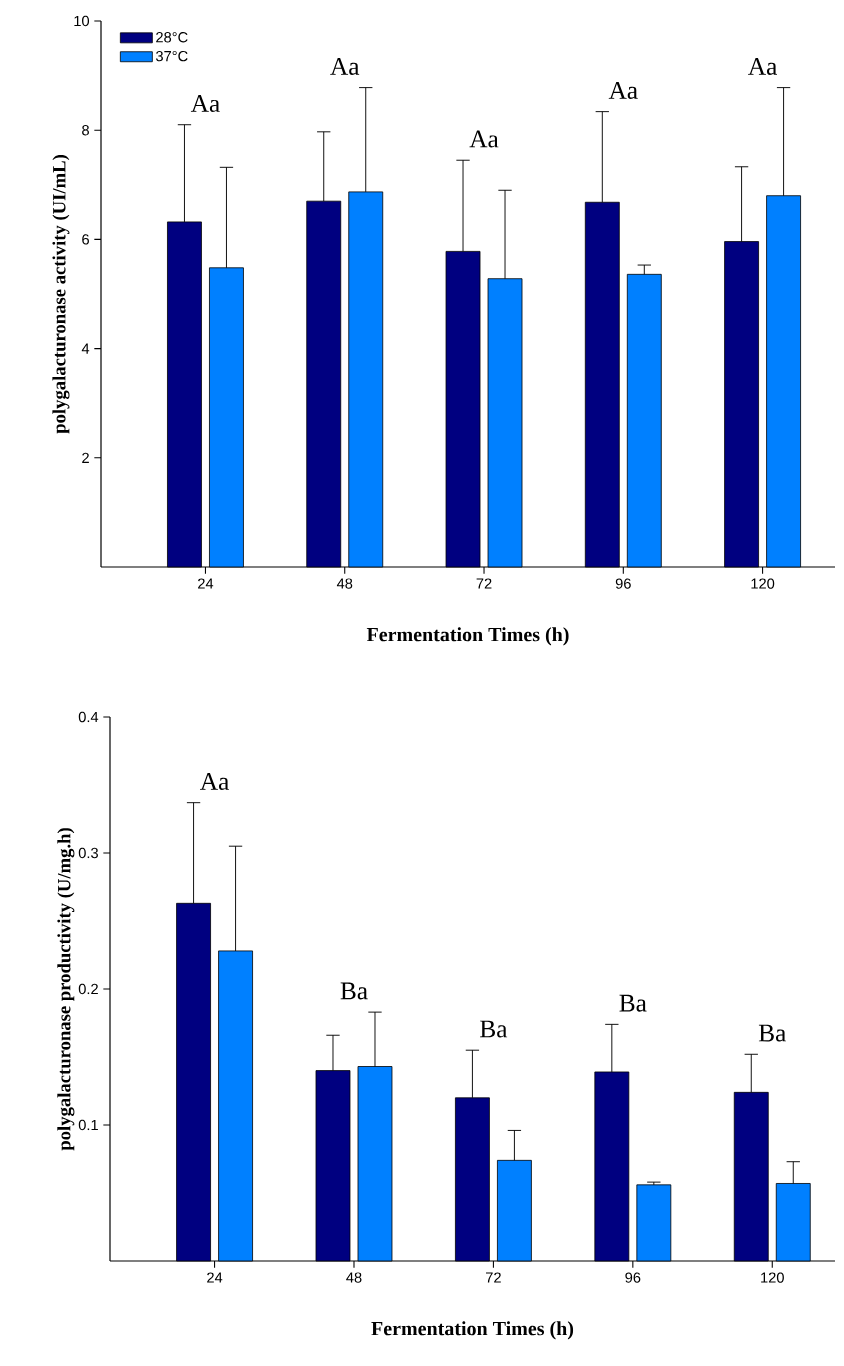 The width and height of the screenshot is (844, 1366). Describe the element at coordinates (88, 989) in the screenshot. I see `y-tick-label: 0.2` at that location.